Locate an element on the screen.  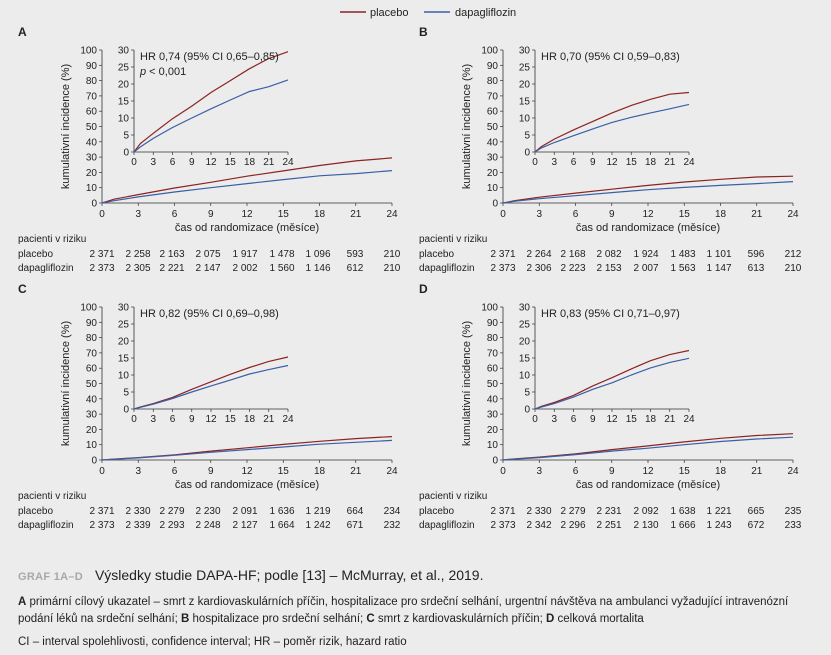
risk-cell-placebo: 1 636 is located at coordinates (281, 511).